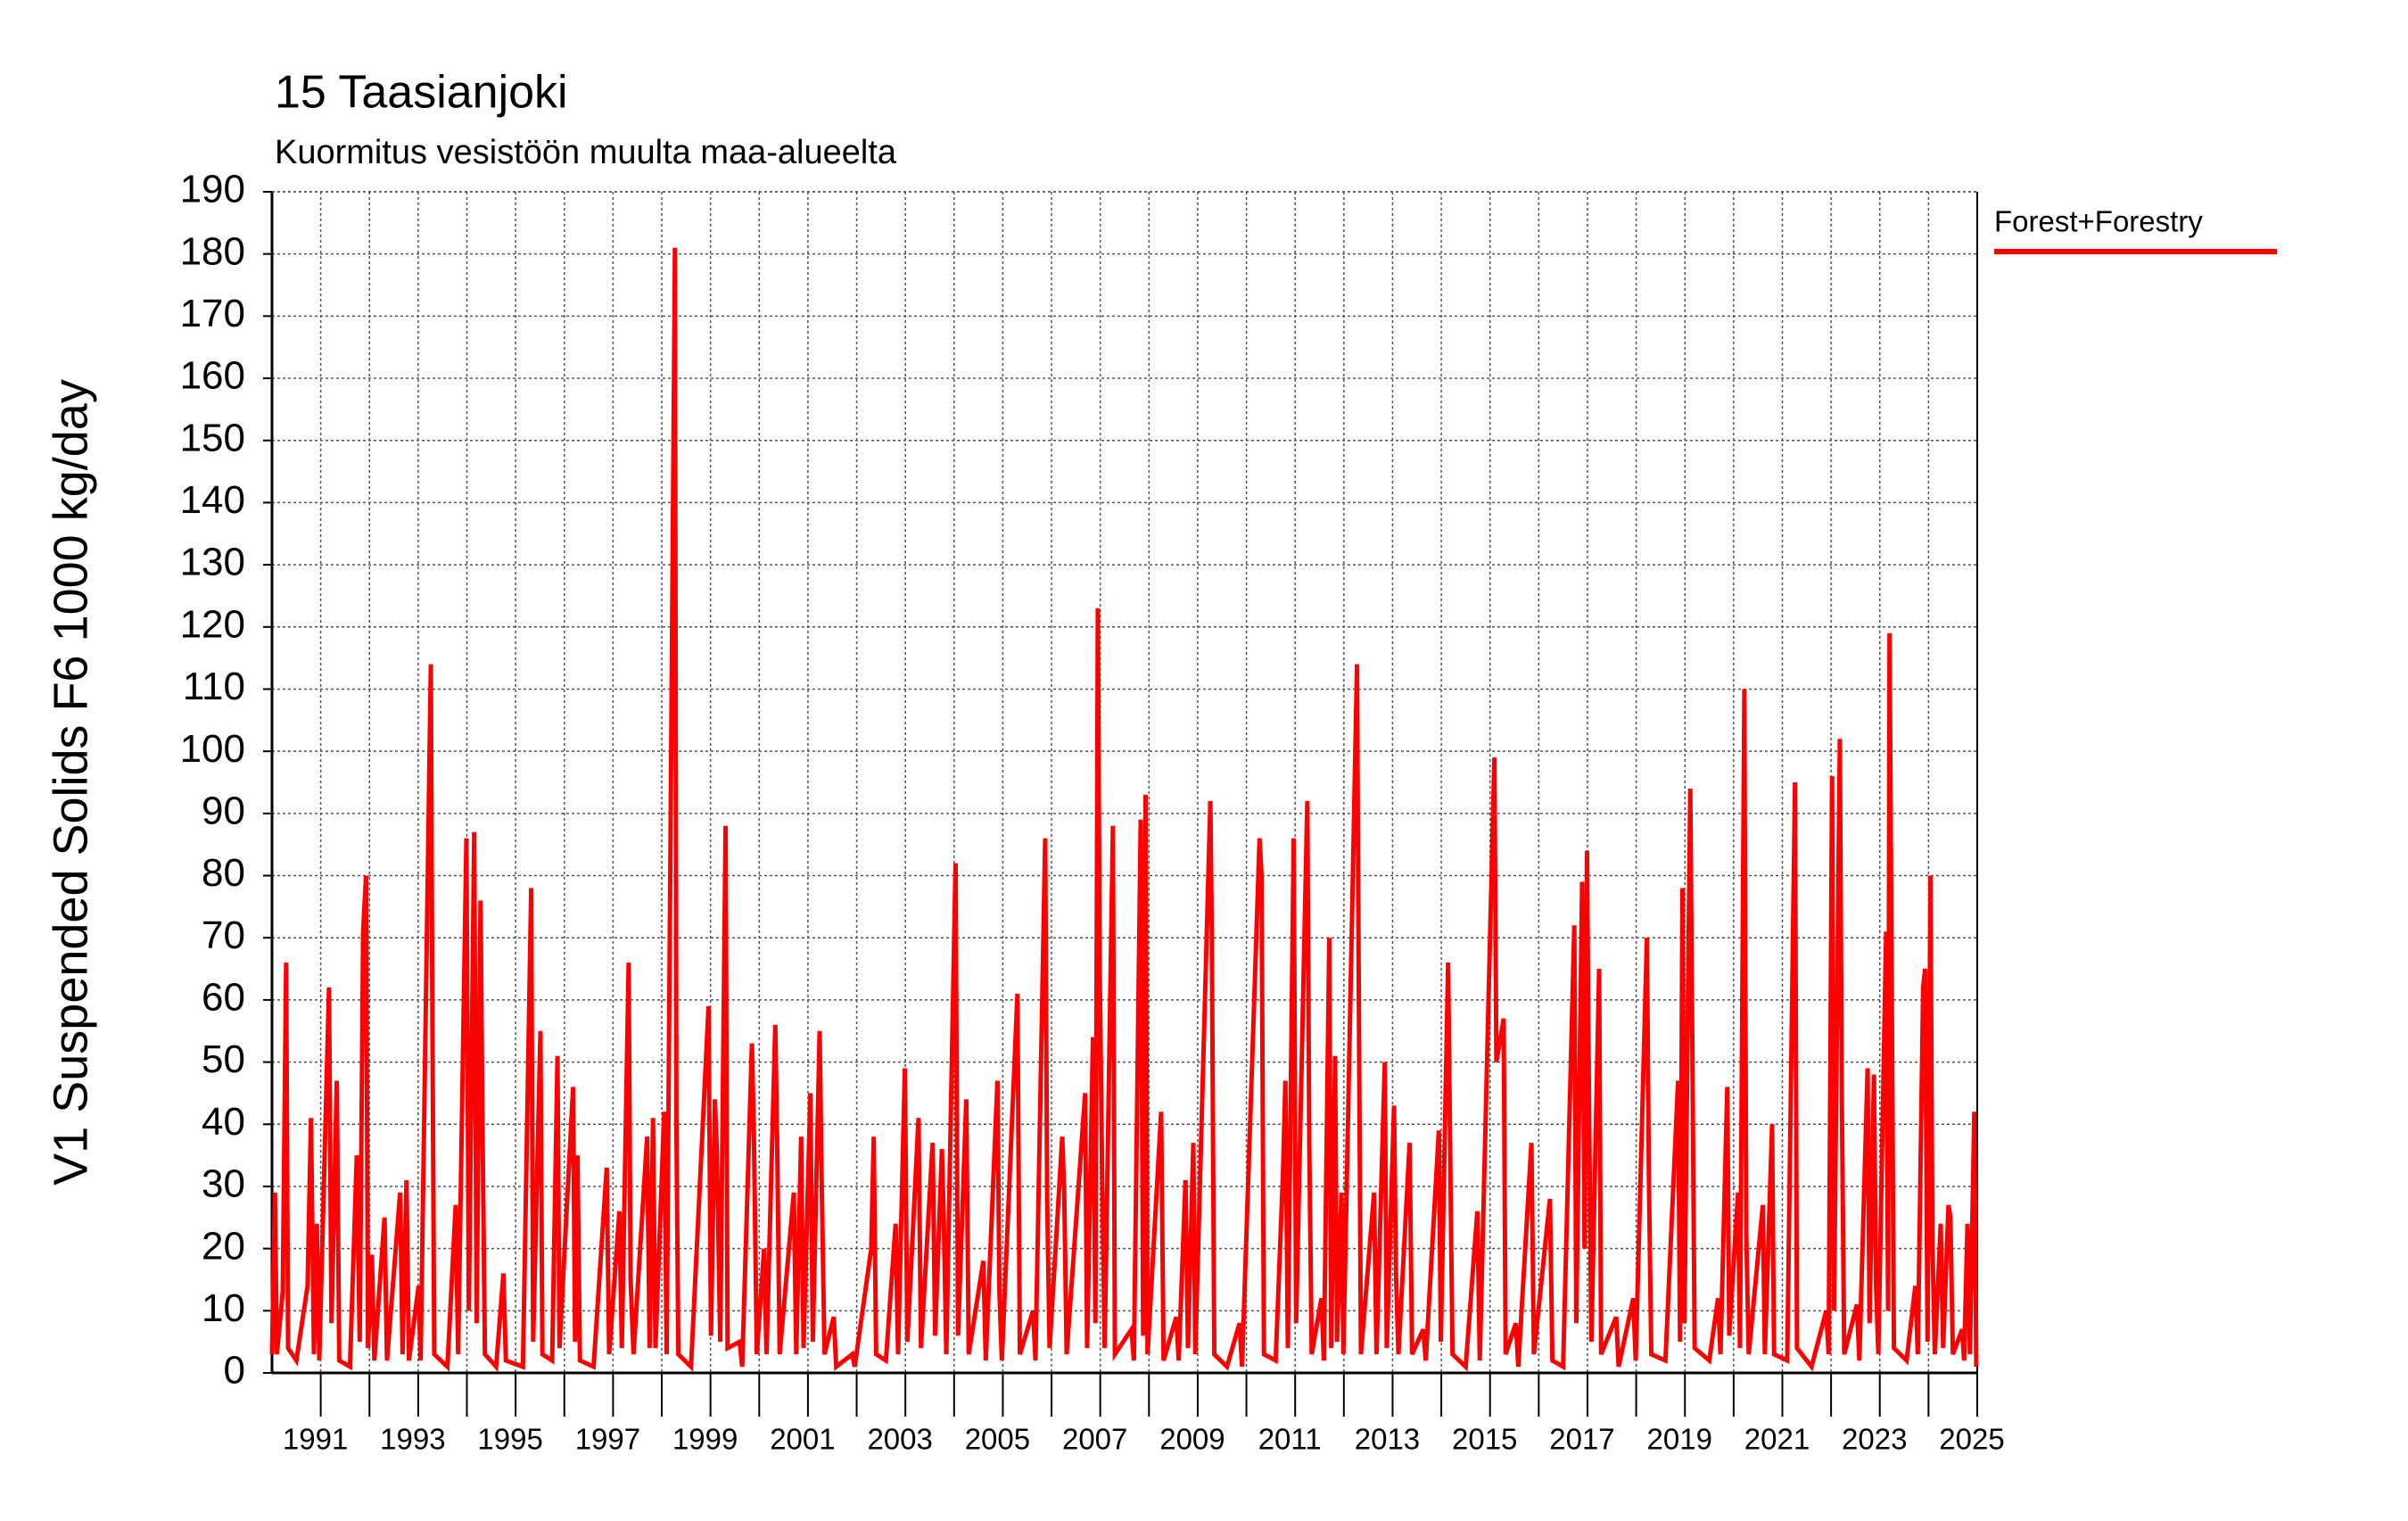 The width and height of the screenshot is (2408, 1521). Describe the element at coordinates (224, 1246) in the screenshot. I see `y-tick-label: 20` at that location.